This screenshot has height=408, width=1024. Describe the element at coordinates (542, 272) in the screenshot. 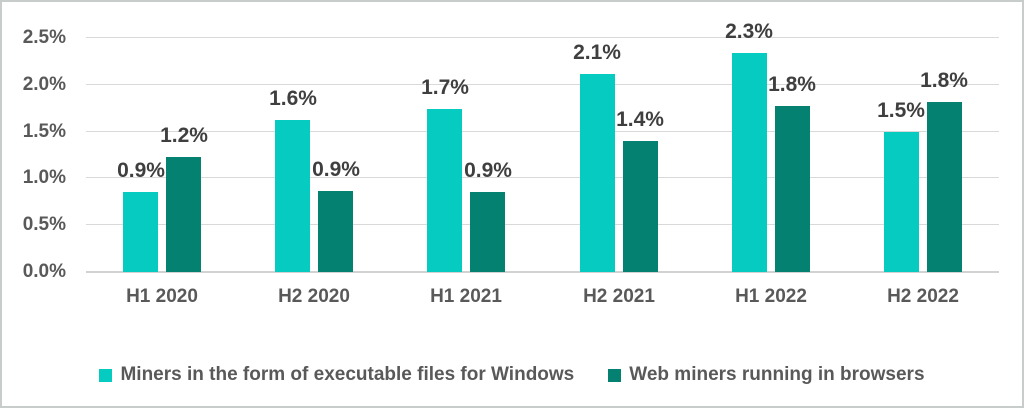

I see `x-axis-line` at that location.